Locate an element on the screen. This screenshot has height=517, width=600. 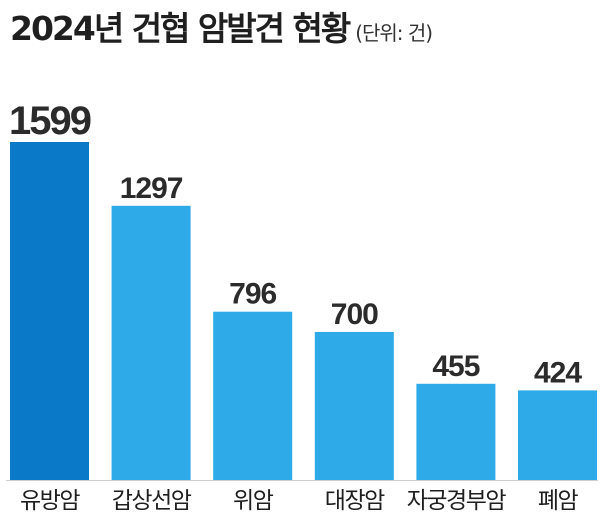
value-label-3: 796 is located at coordinates (252, 294).